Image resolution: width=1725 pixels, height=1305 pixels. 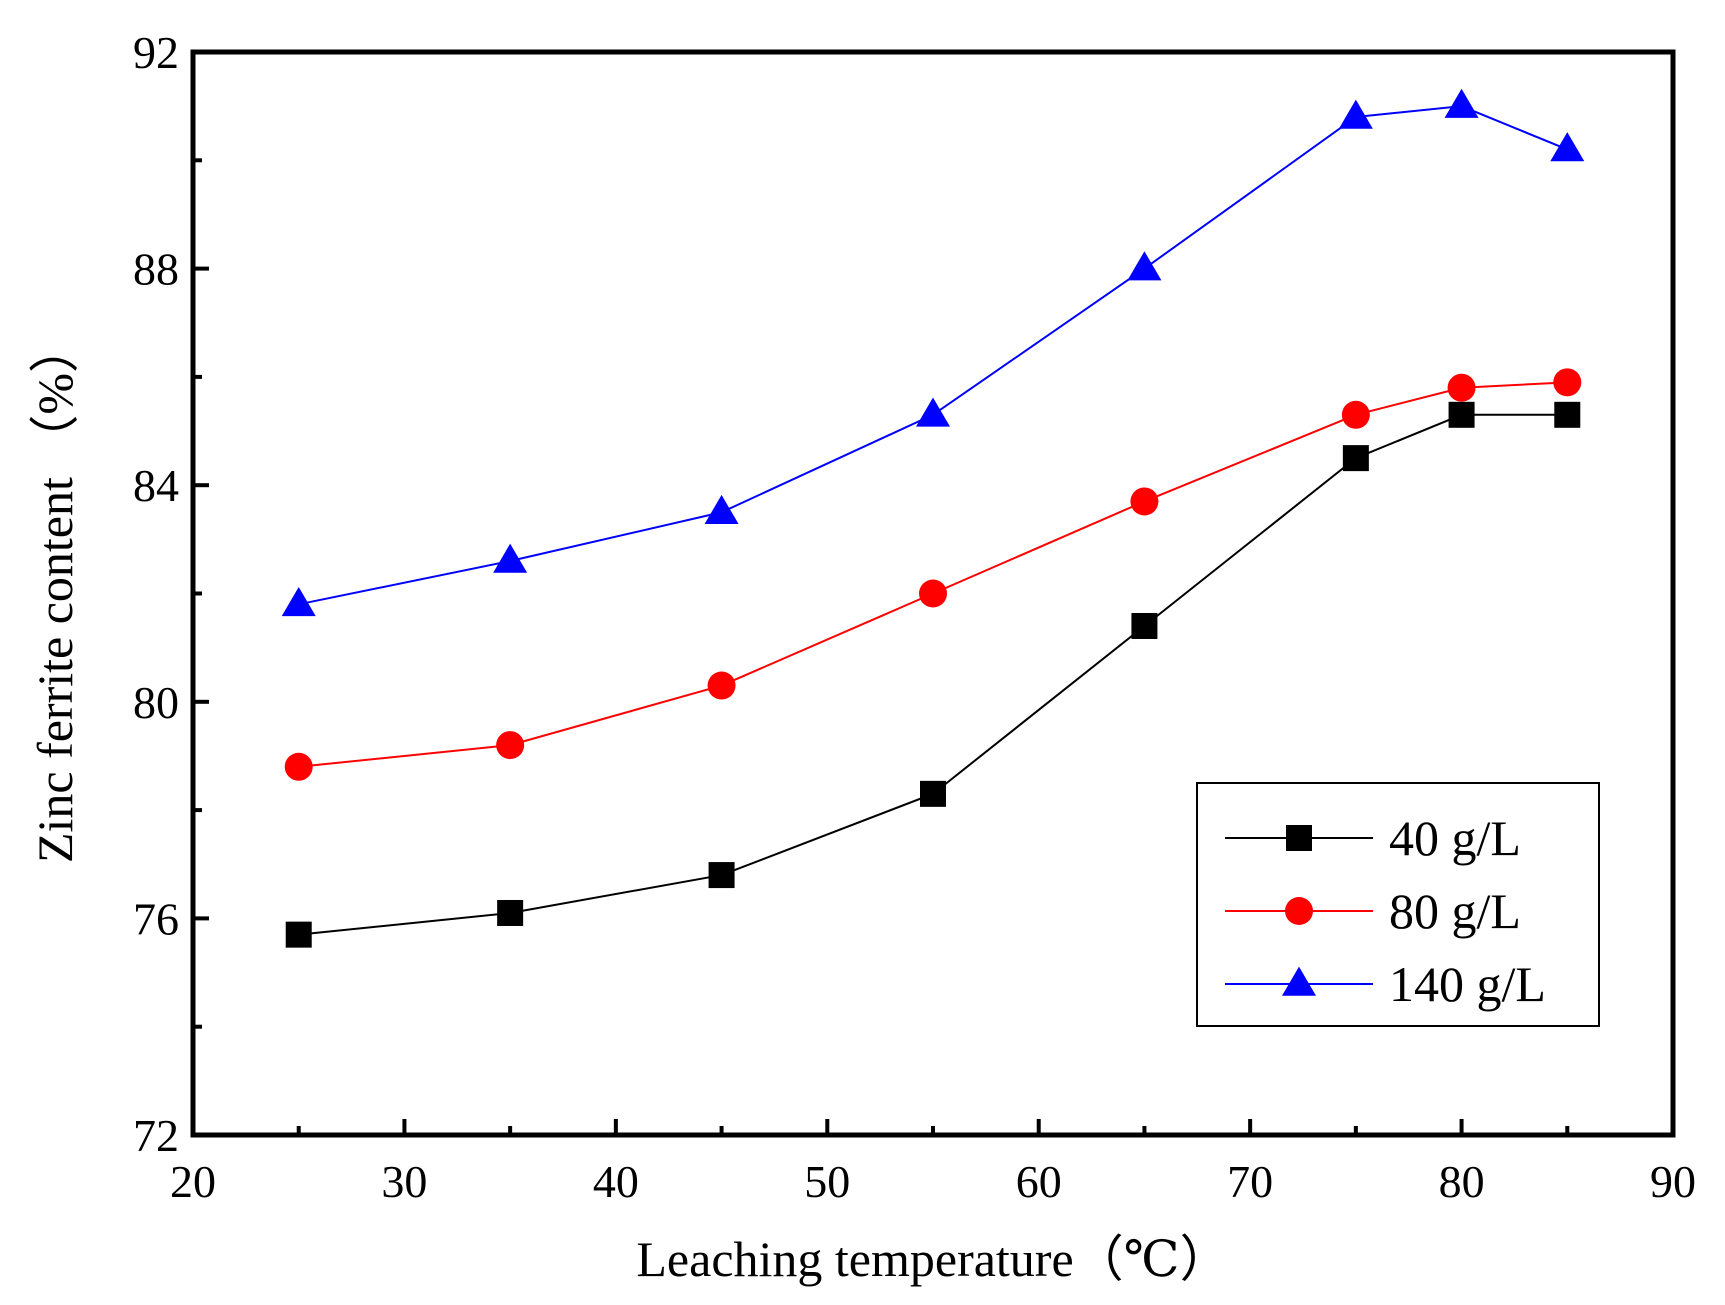 I want to click on legend-item: 80 g/L, so click(x=1373, y=911).